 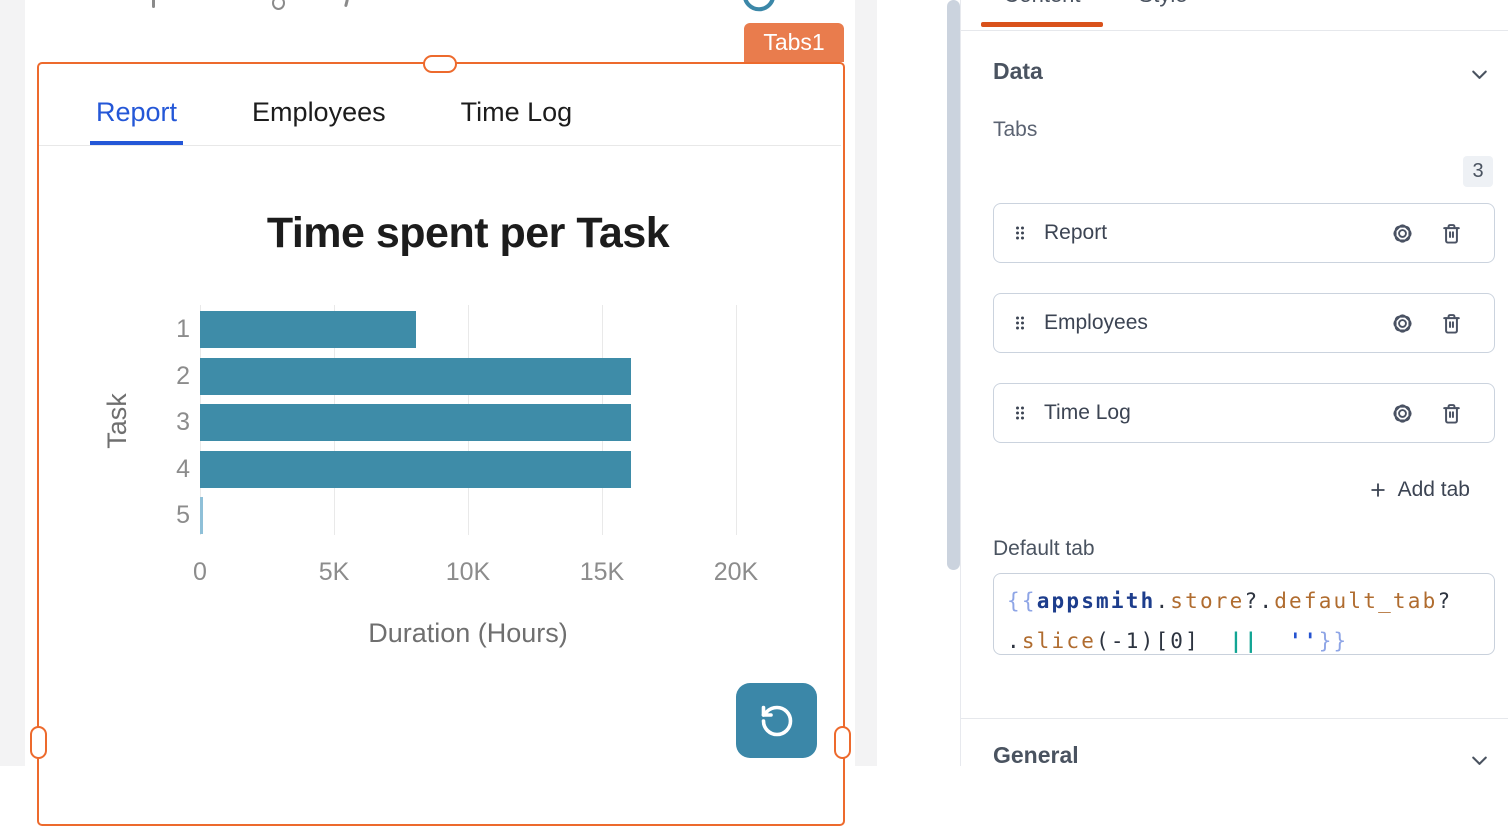 What do you see at coordinates (450, 8) in the screenshot?
I see `clipped-text-top` at bounding box center [450, 8].